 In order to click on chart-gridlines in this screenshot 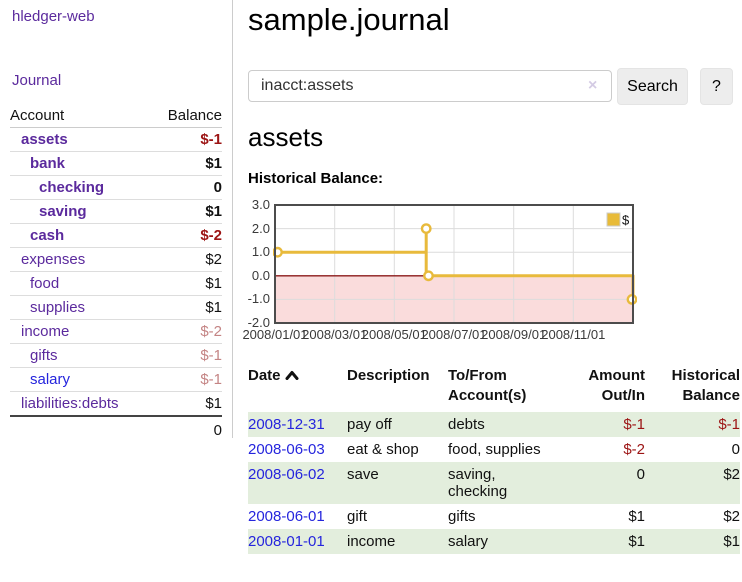, I will do `click(454, 264)`.